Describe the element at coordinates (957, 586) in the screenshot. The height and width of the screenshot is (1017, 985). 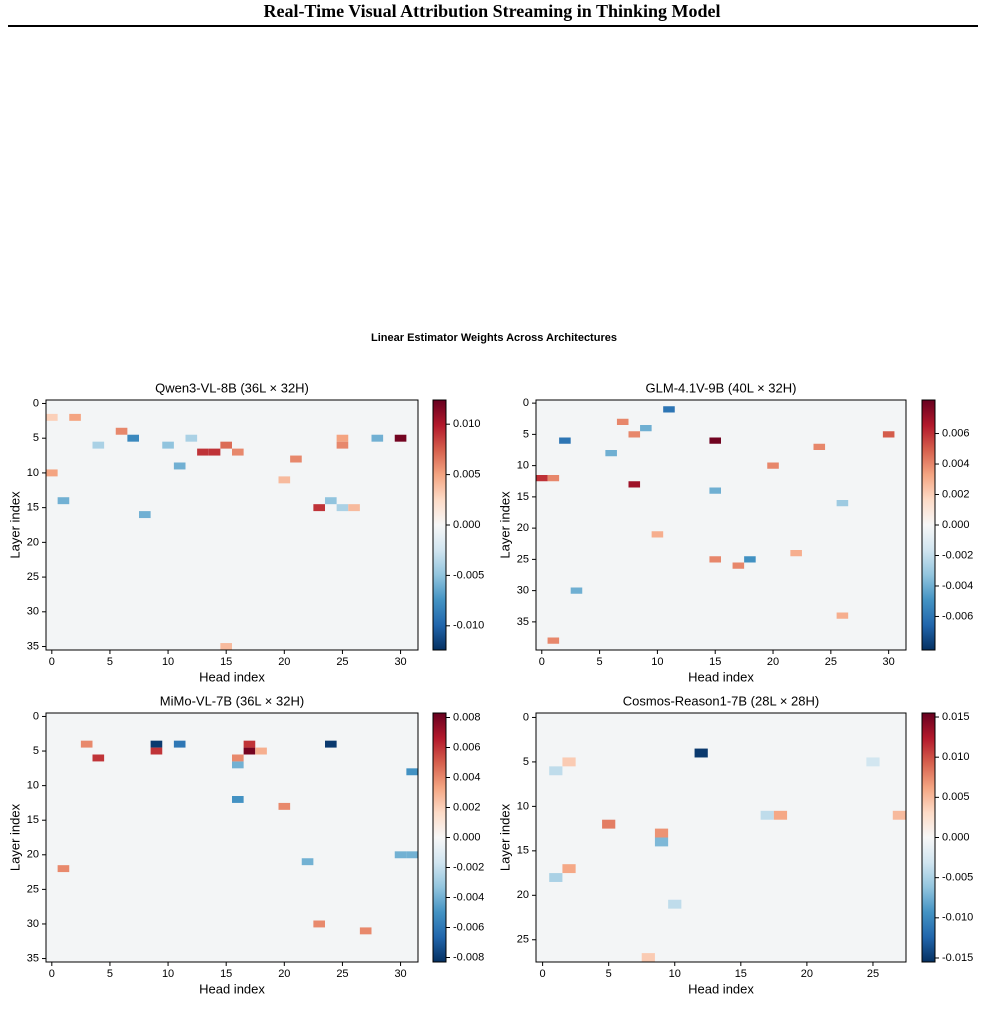
I see `colorbar-tick-label: -0.004` at that location.